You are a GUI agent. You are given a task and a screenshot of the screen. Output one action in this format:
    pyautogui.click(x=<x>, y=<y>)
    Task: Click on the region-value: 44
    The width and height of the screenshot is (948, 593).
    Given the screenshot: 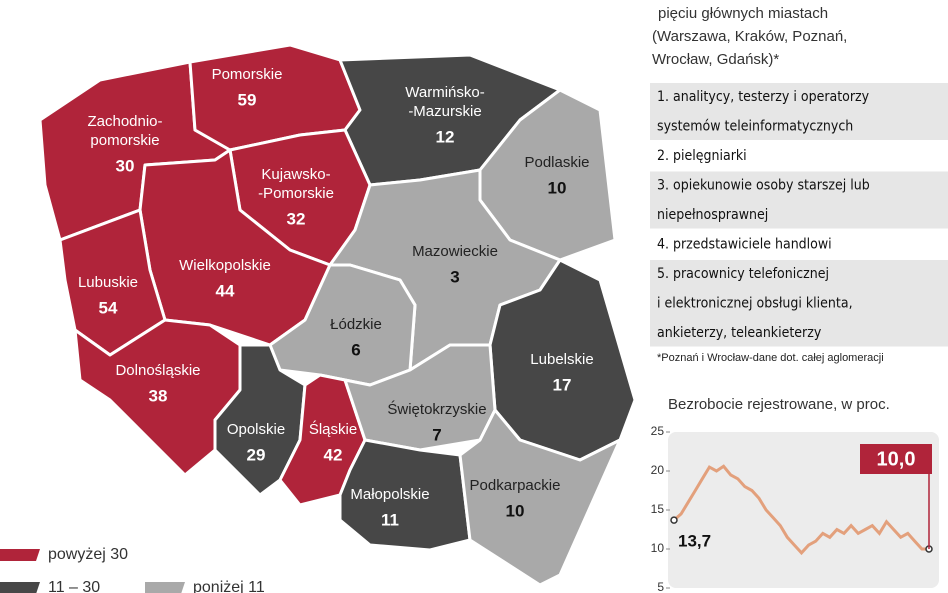 What is the action you would take?
    pyautogui.click(x=225, y=290)
    